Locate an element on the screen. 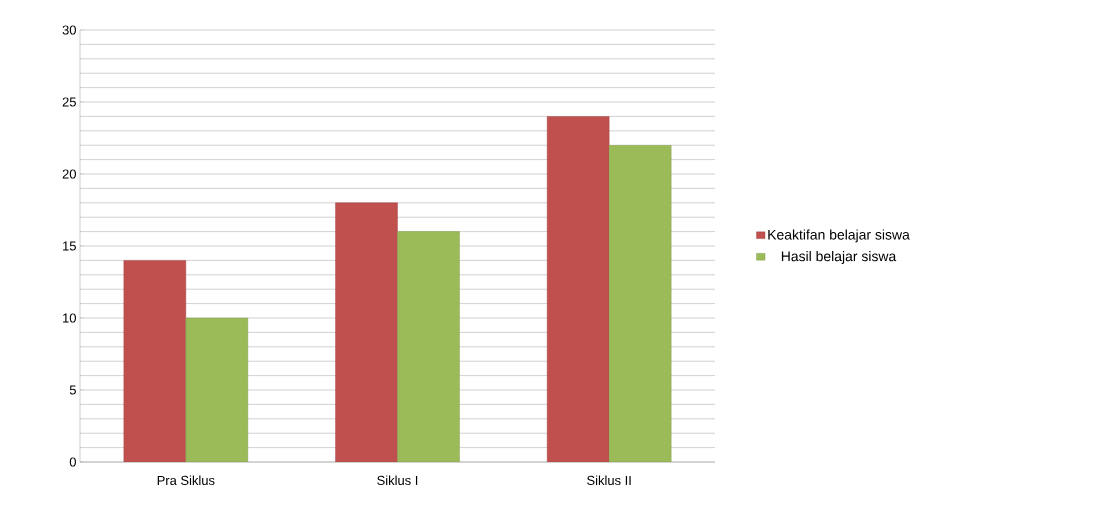 The width and height of the screenshot is (1107, 527). y-tick-label: 30 is located at coordinates (69, 30).